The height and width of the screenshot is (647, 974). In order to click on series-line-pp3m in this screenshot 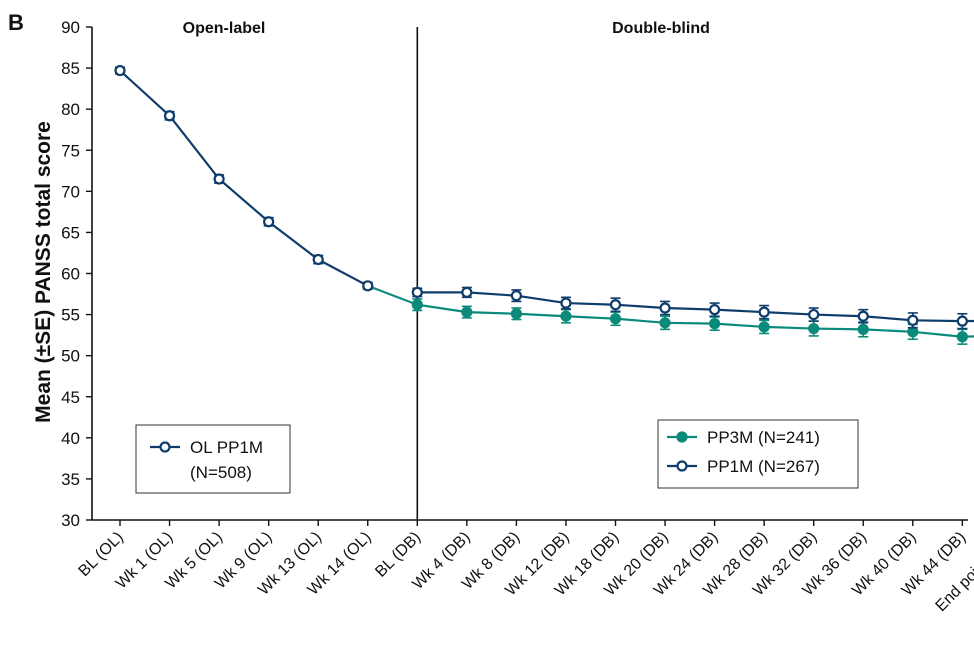, I will do `click(670, 311)`.